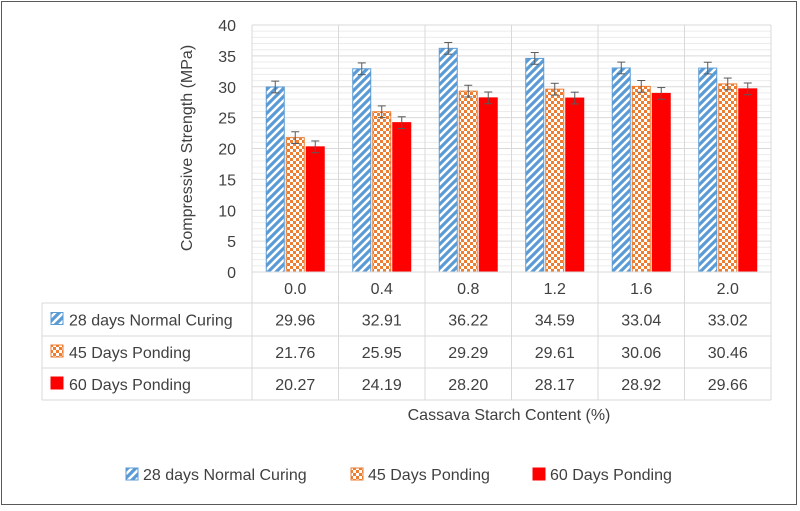 This screenshot has width=800, height=511. Describe the element at coordinates (611, 475) in the screenshot. I see `legend-label: 60 Days Ponding` at that location.